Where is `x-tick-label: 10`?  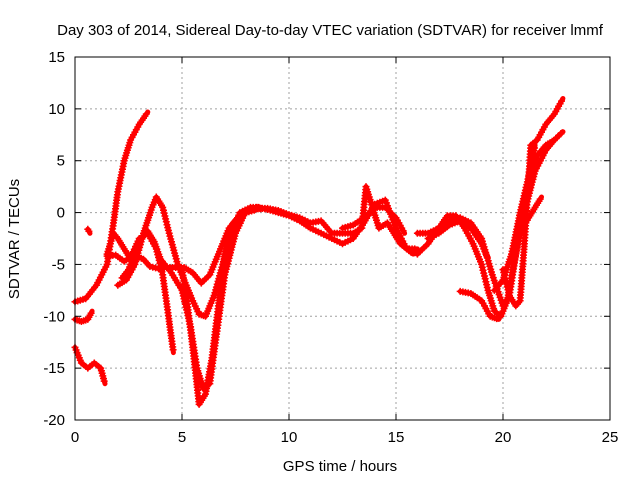 x-tick-label: 10 is located at coordinates (289, 437).